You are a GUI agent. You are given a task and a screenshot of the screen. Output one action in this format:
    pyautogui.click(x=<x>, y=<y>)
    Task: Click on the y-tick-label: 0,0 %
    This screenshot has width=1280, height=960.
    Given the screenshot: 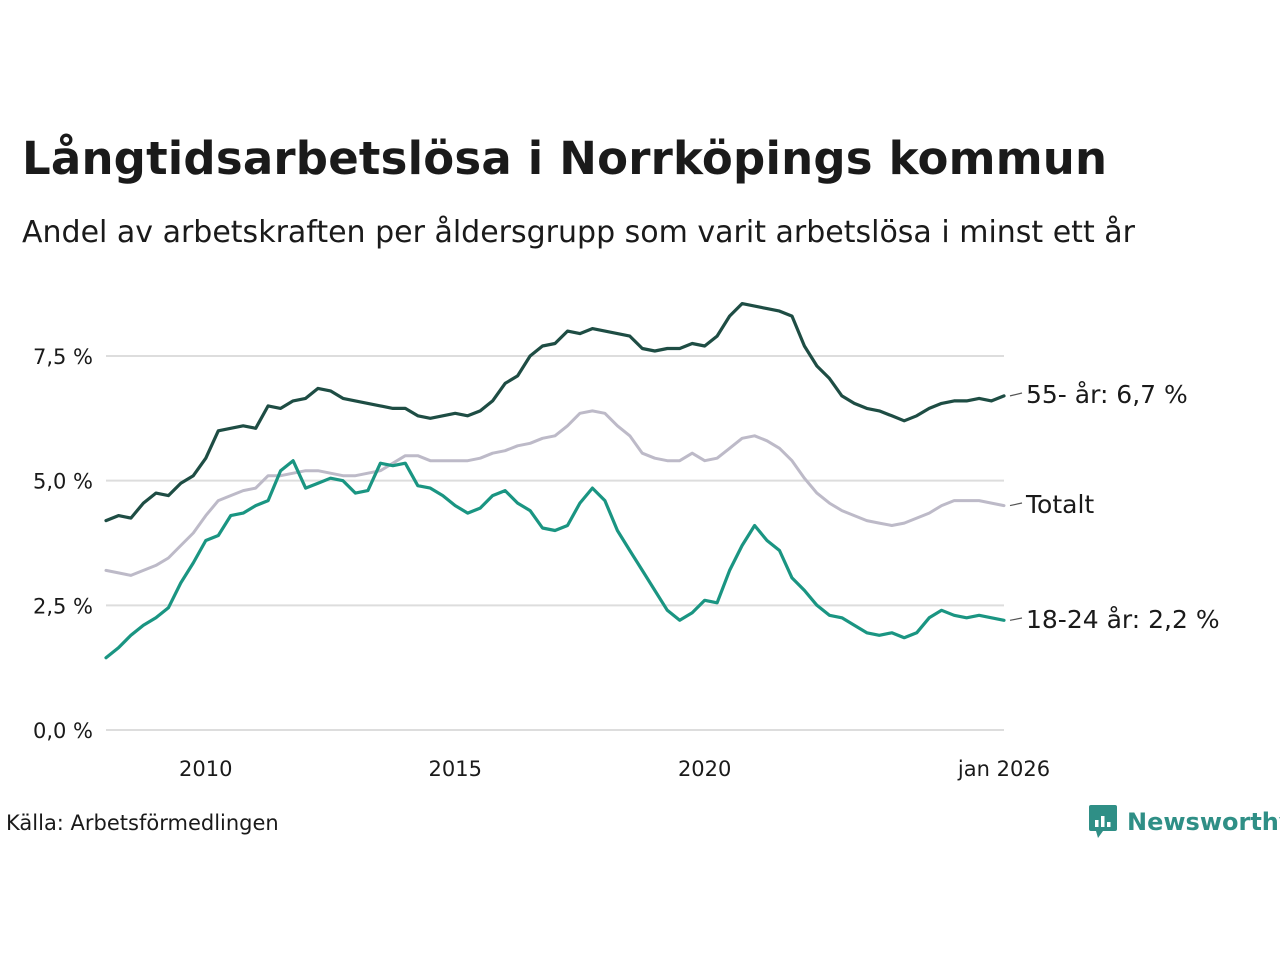 What is the action you would take?
    pyautogui.click(x=63, y=731)
    